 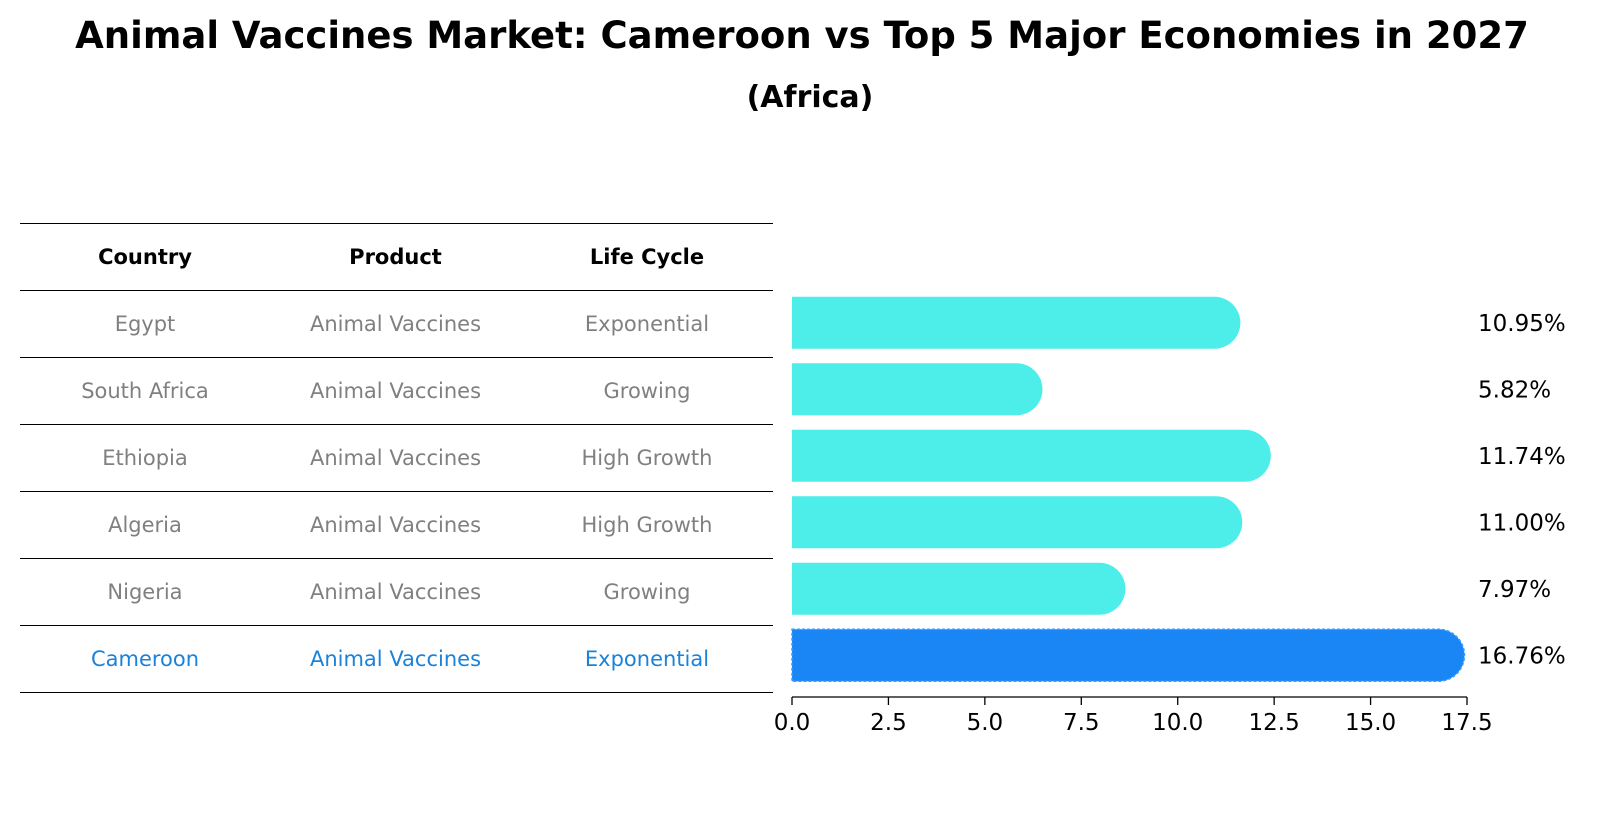 I want to click on bar-south-africa, so click(x=917, y=389).